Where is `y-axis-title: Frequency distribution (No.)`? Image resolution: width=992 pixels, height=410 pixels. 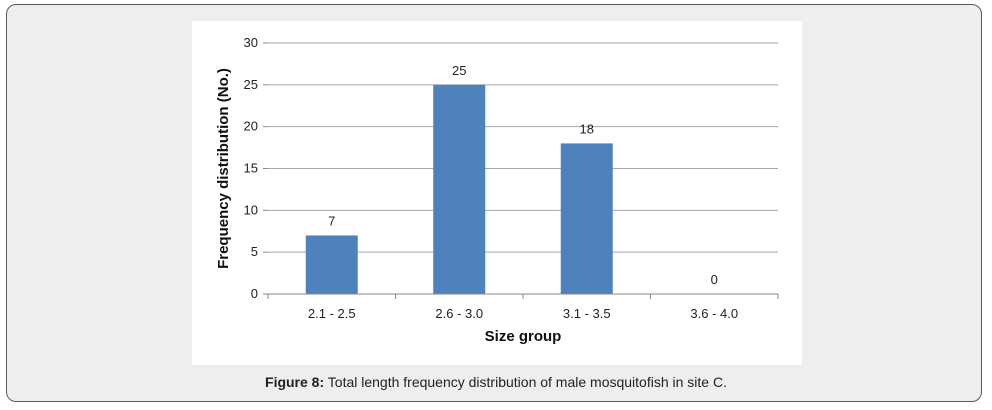 y-axis-title: Frequency distribution (No.) is located at coordinates (223, 168).